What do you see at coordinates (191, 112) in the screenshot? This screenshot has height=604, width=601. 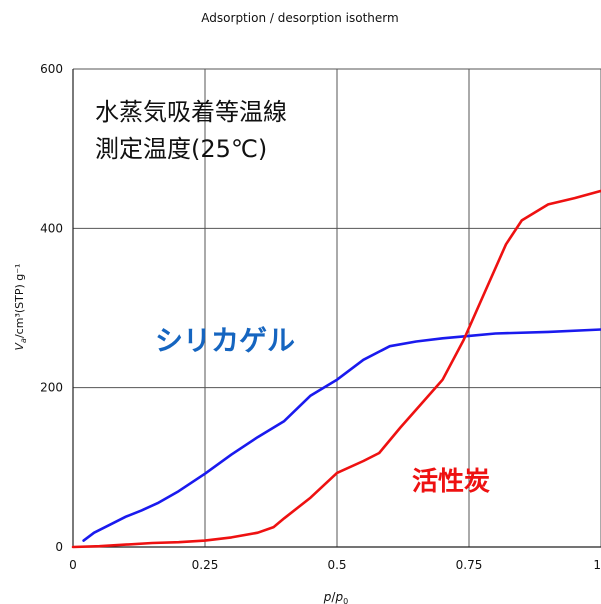 I see `annotation-line-1: 水蒸気吸着等温線` at bounding box center [191, 112].